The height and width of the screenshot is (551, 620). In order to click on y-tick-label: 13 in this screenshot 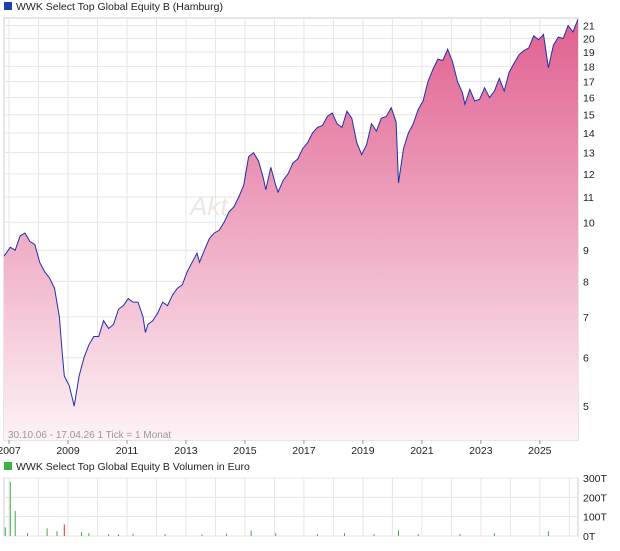, I will do `click(589, 154)`.